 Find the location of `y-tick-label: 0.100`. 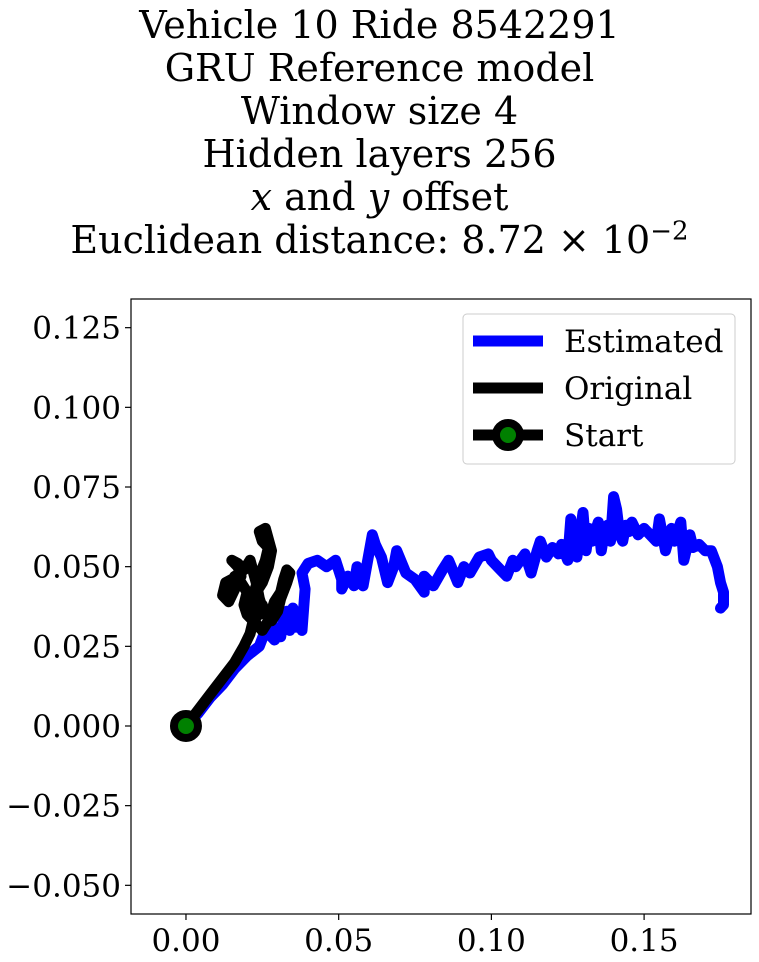

y-tick-label: 0.100 is located at coordinates (76, 408).